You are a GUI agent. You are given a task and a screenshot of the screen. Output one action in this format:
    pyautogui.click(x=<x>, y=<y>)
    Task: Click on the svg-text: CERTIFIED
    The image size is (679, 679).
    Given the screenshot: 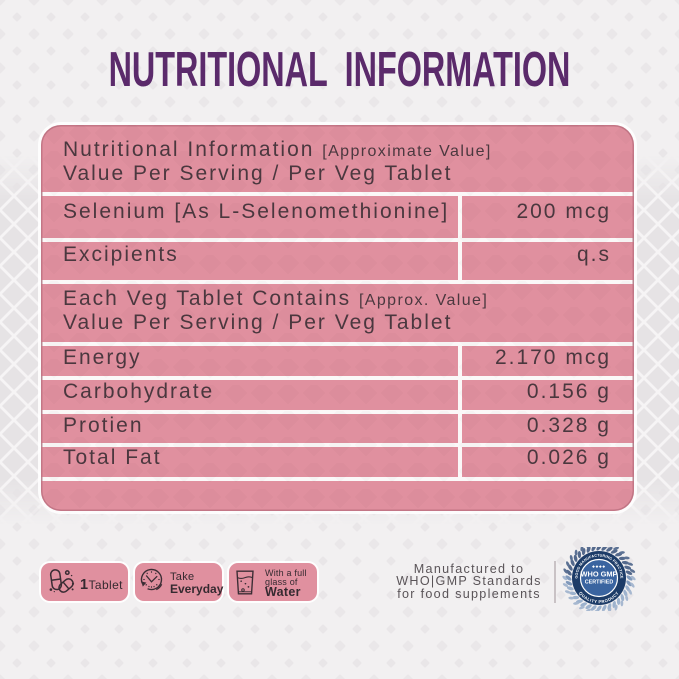 What is the action you would take?
    pyautogui.click(x=599, y=583)
    